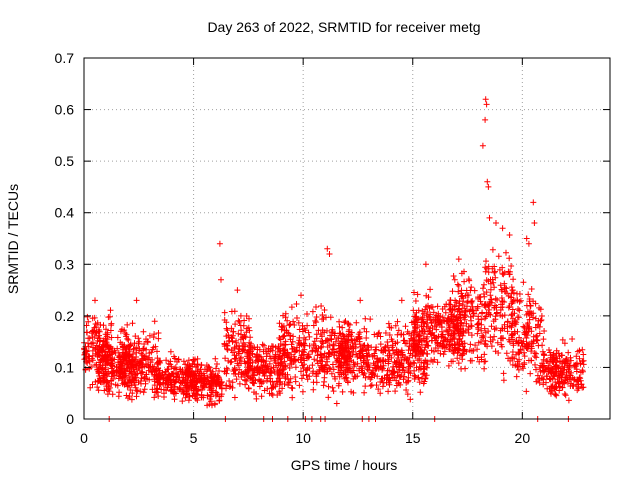 Image resolution: width=640 pixels, height=480 pixels. What do you see at coordinates (65, 367) in the screenshot?
I see `y-tick-label: 0.1` at bounding box center [65, 367].